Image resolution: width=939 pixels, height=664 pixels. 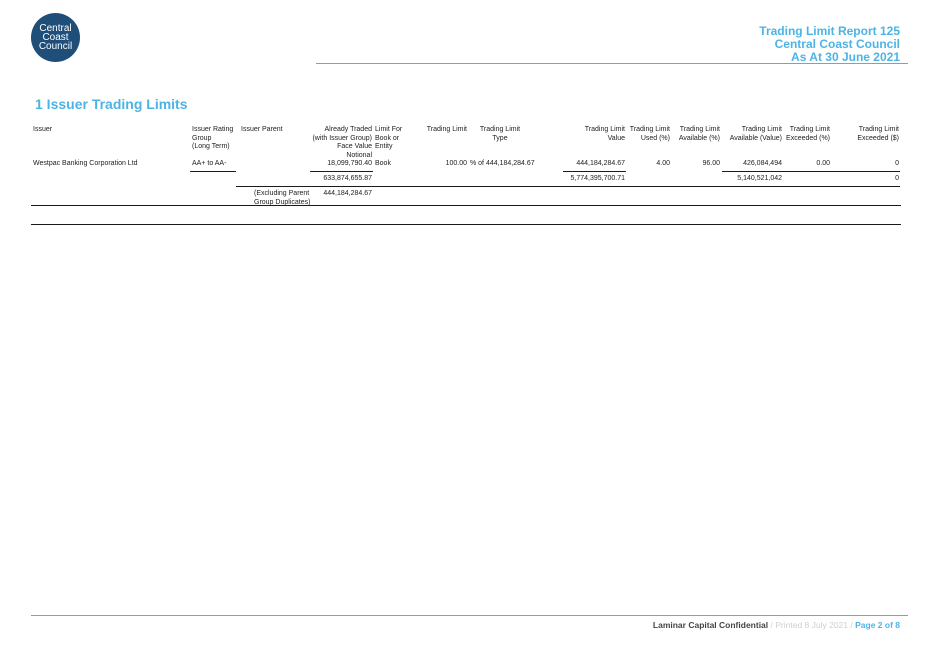 What do you see at coordinates (282, 198) in the screenshot?
I see `cell-excluding-label: (Excluding Parent Group Duplicates)` at bounding box center [282, 198].